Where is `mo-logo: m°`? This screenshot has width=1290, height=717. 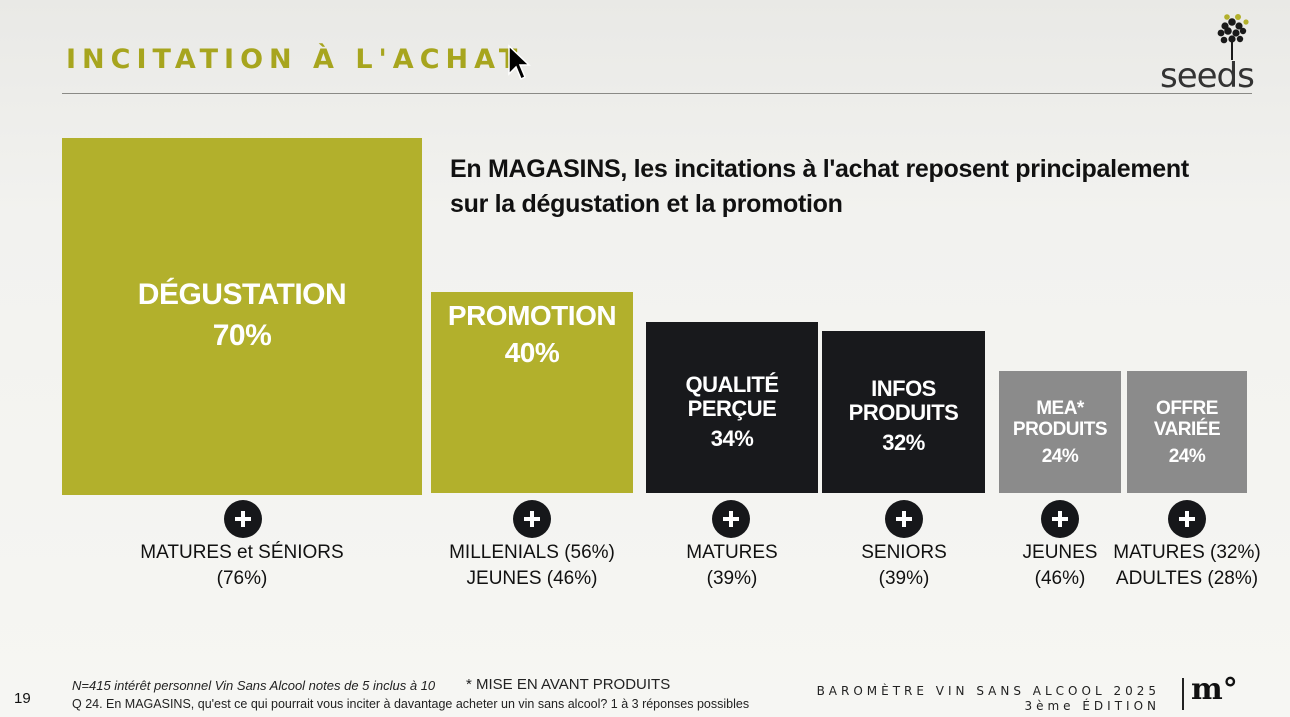 mo-logo: m° is located at coordinates (1214, 689).